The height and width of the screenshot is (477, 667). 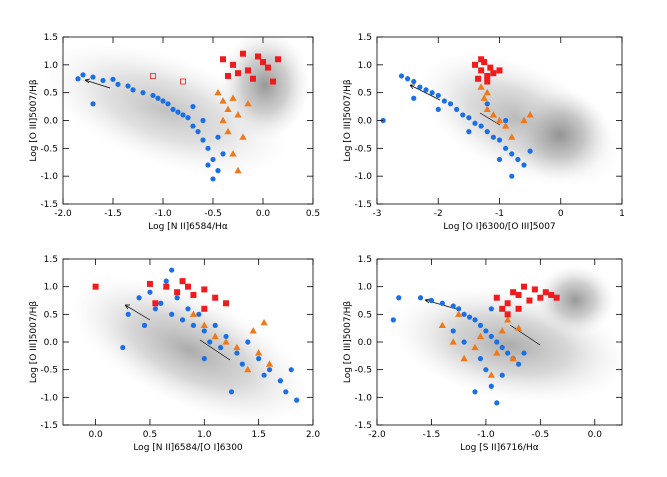 What do you see at coordinates (49, 371) in the screenshot?
I see `y-tick-label: -0.5` at bounding box center [49, 371].